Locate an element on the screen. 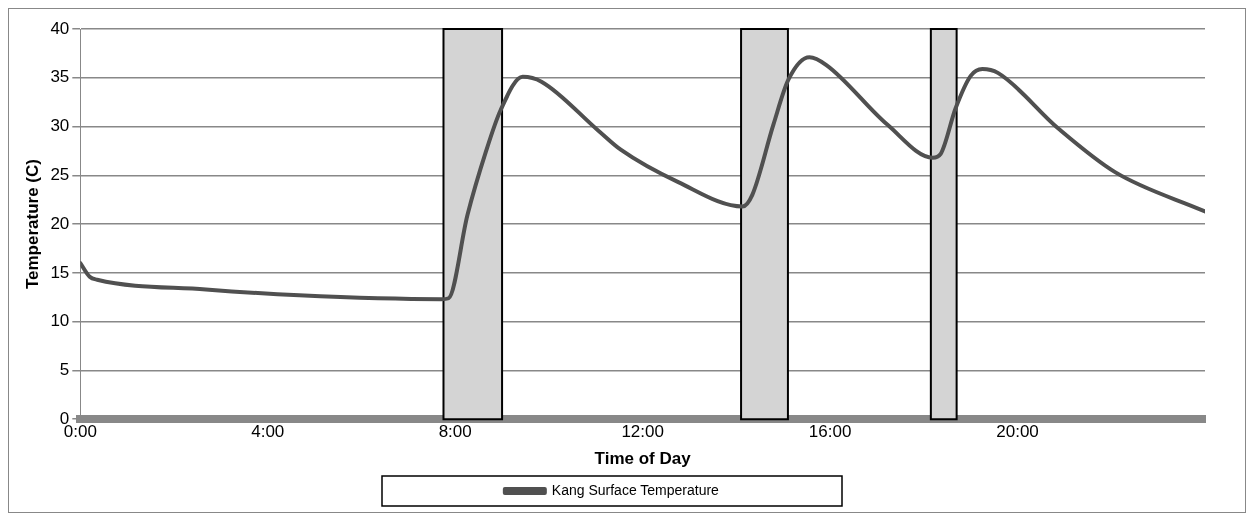 Image resolution: width=1255 pixels, height=522 pixels. x-tick-label: 8:00 is located at coordinates (455, 432).